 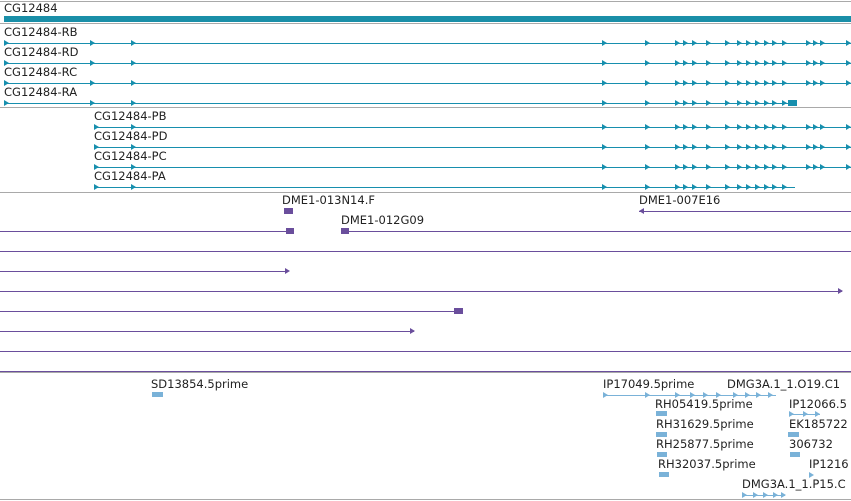 What do you see at coordinates (680, 200) in the screenshot?
I see `clone-label-007e16: DME1-007E16` at bounding box center [680, 200].